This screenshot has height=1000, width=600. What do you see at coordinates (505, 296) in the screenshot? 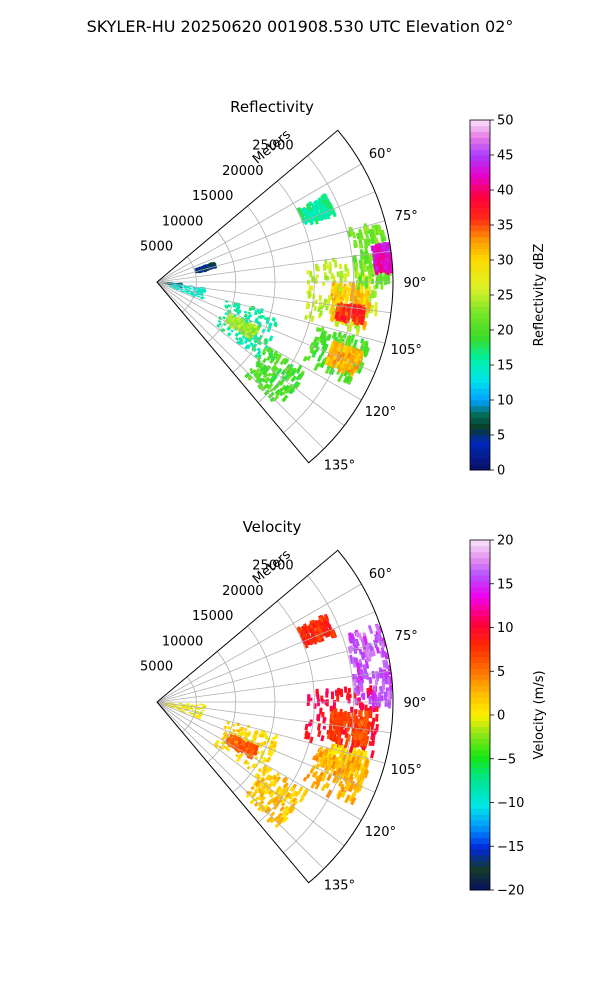
I see `colorbar-tick-label: 25` at bounding box center [505, 296].